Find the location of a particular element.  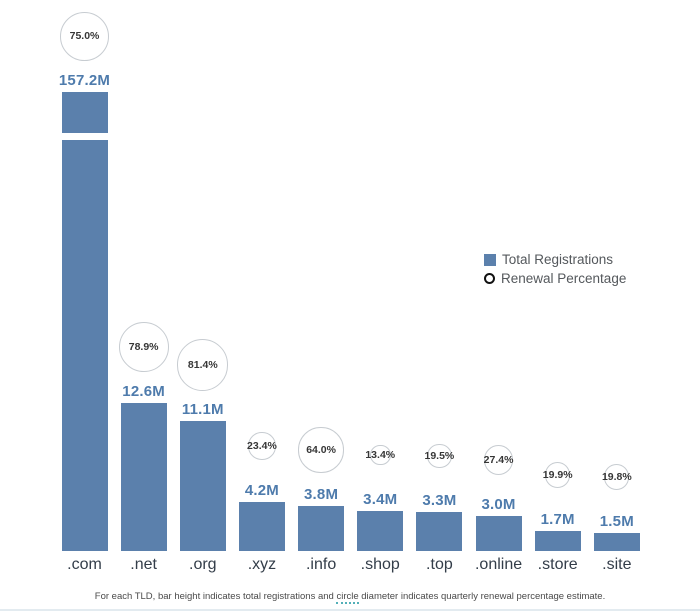

renewal-pct-label: 27.4% is located at coordinates (498, 459).